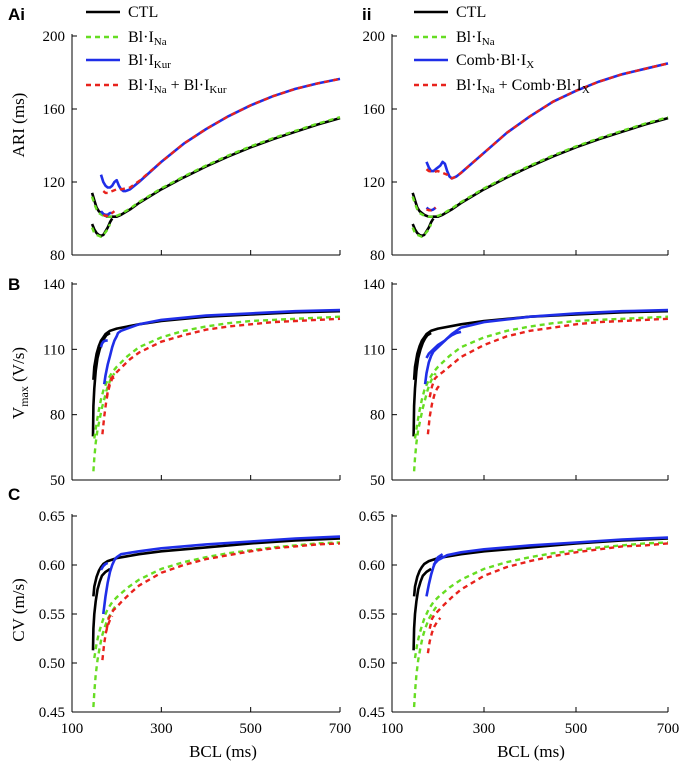 The image size is (680, 765). I want to click on legend-label-comb-ix-base: Comb·Bl·I, so click(491, 60).